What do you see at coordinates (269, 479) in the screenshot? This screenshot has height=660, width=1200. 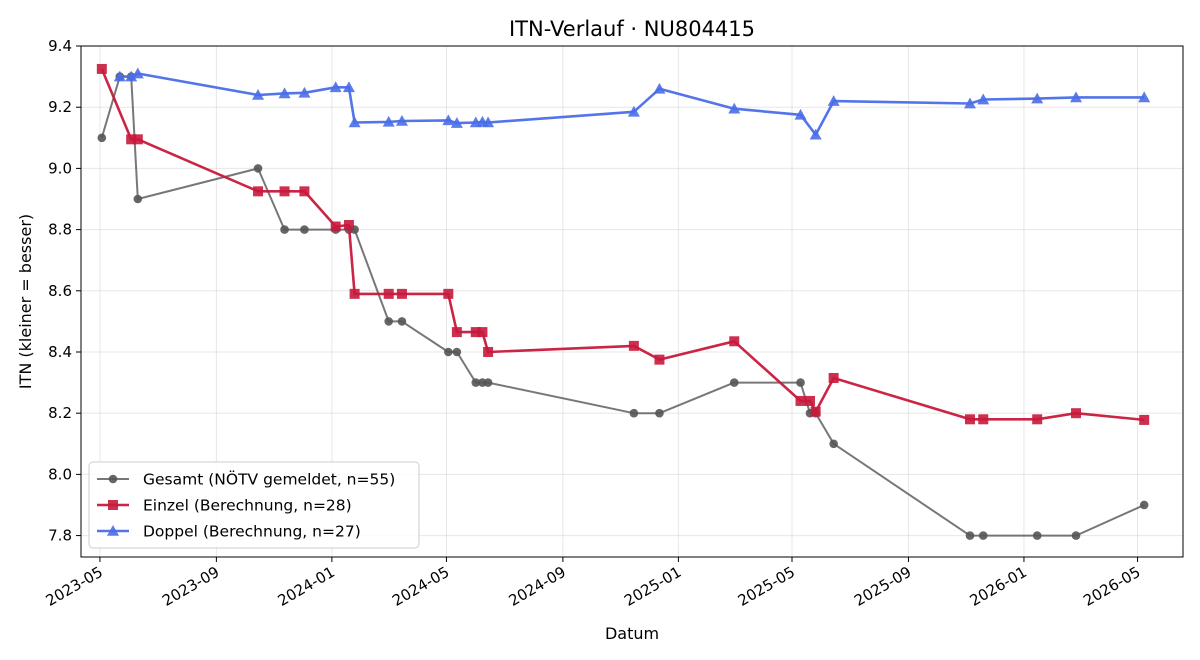 I see `legend-label: Gesamt (NÖTV gemeldet, n=55)` at bounding box center [269, 479].